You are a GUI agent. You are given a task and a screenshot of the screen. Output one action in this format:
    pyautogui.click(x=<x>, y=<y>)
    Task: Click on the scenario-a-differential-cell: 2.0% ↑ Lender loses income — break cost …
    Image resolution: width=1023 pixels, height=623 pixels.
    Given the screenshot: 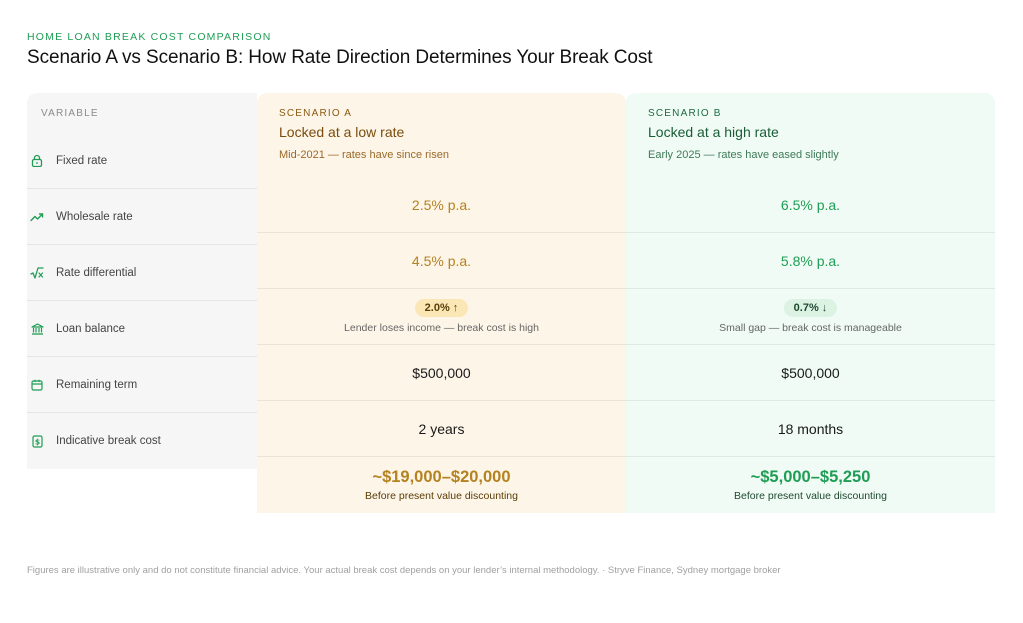 What is the action you would take?
    pyautogui.click(x=441, y=317)
    